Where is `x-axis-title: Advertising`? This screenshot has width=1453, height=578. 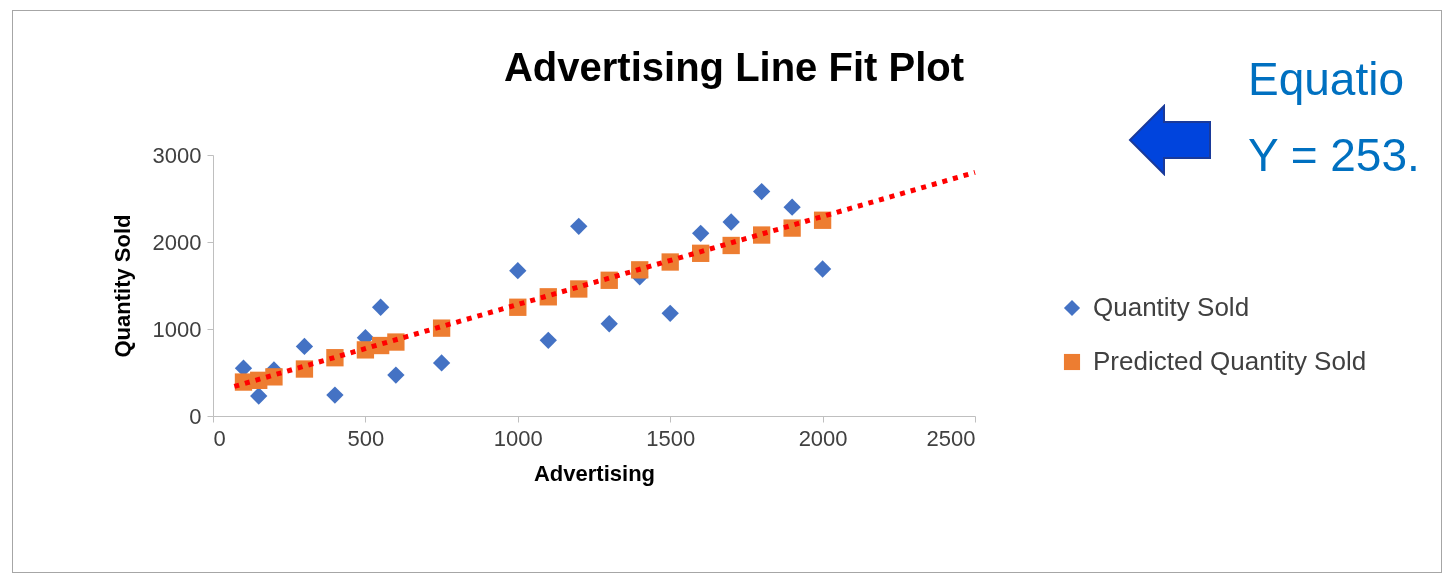 x-axis-title: Advertising is located at coordinates (594, 473).